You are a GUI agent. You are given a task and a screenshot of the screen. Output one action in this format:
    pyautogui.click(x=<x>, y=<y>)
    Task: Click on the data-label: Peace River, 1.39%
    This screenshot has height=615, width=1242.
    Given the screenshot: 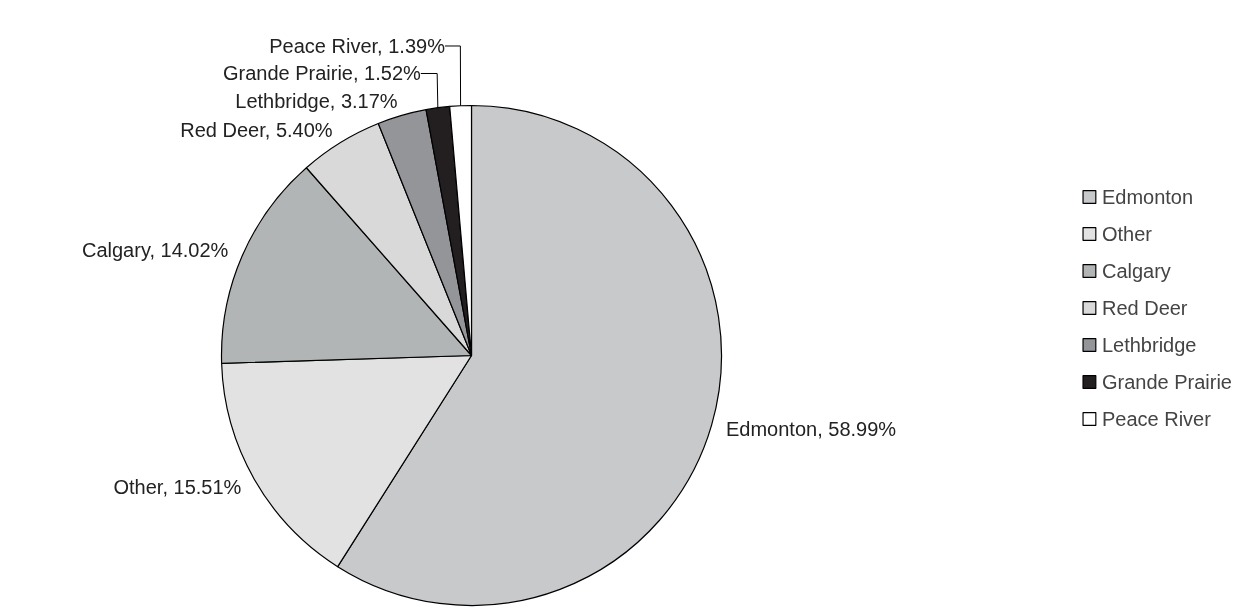 What is the action you would take?
    pyautogui.click(x=357, y=46)
    